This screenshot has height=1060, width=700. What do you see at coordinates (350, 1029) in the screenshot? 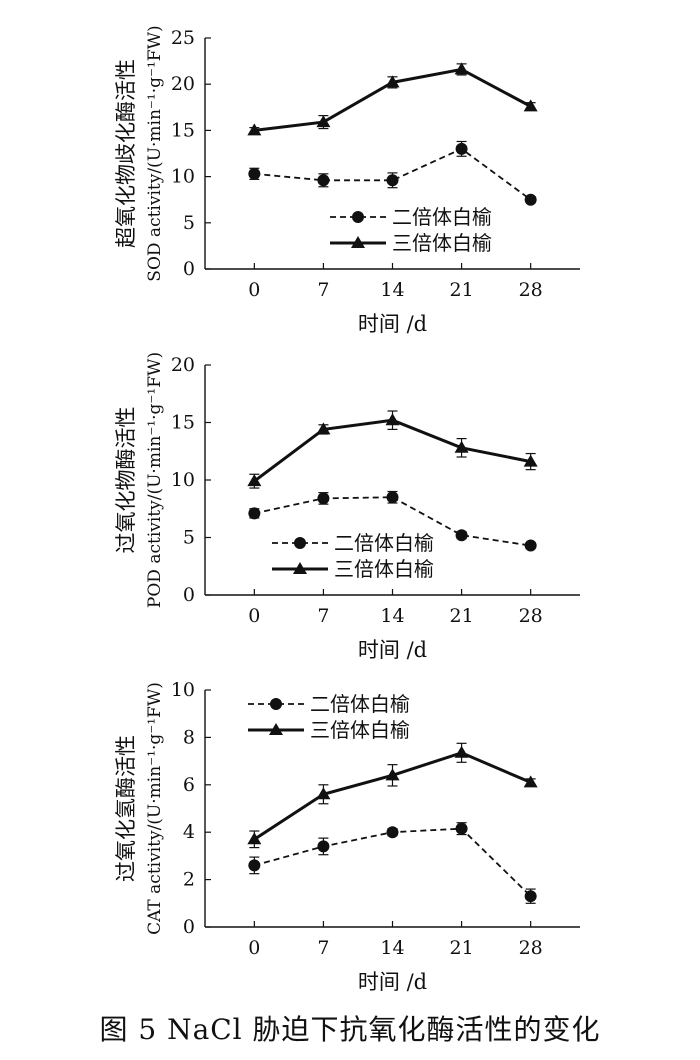
I see `figure-caption: 图 5 NaCl 胁迫下抗氧化酶活性的变化` at bounding box center [350, 1029].